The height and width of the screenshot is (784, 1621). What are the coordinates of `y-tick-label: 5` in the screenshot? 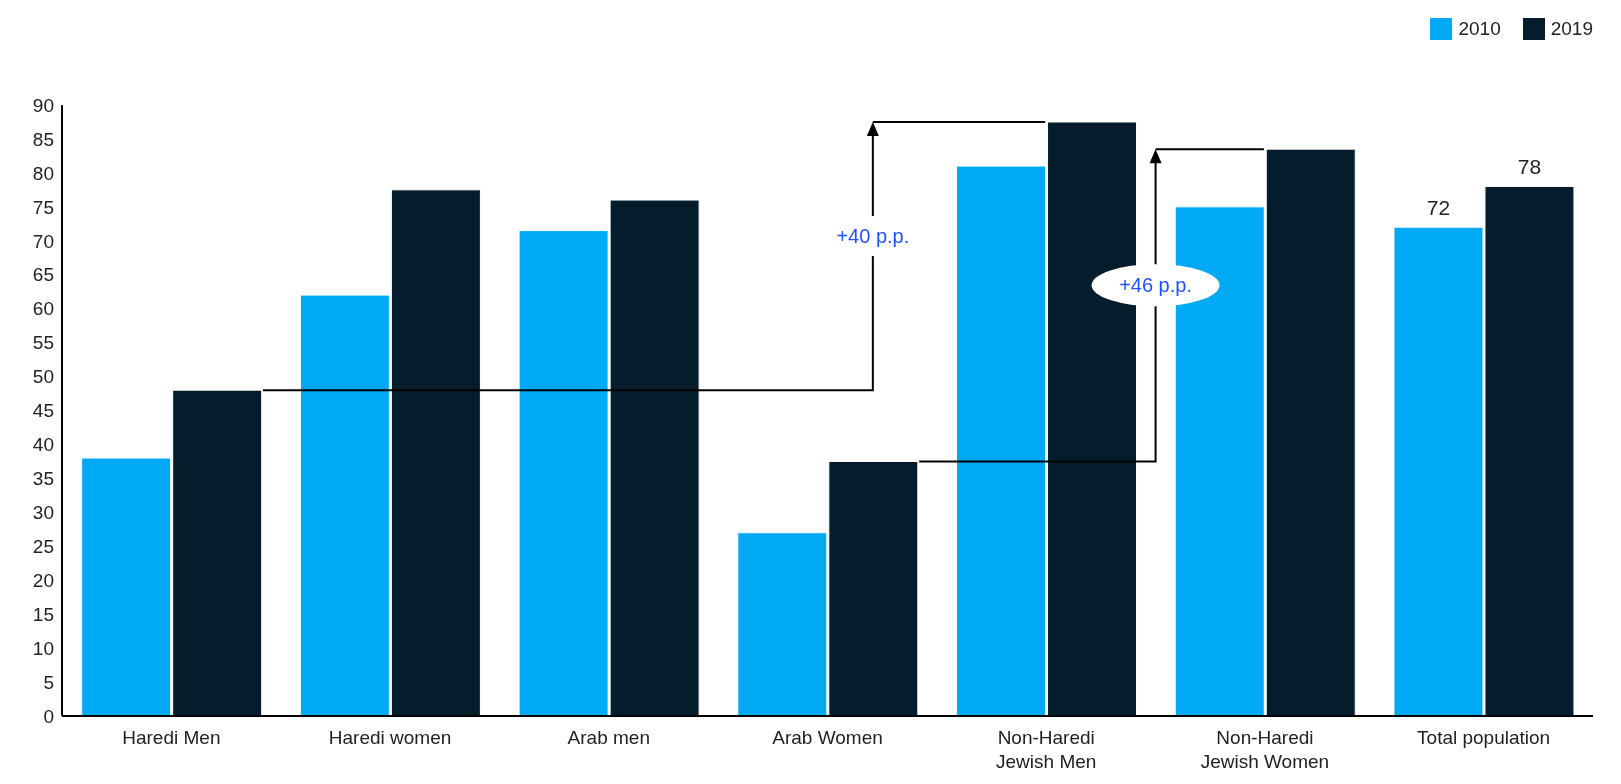 It's located at (48, 682).